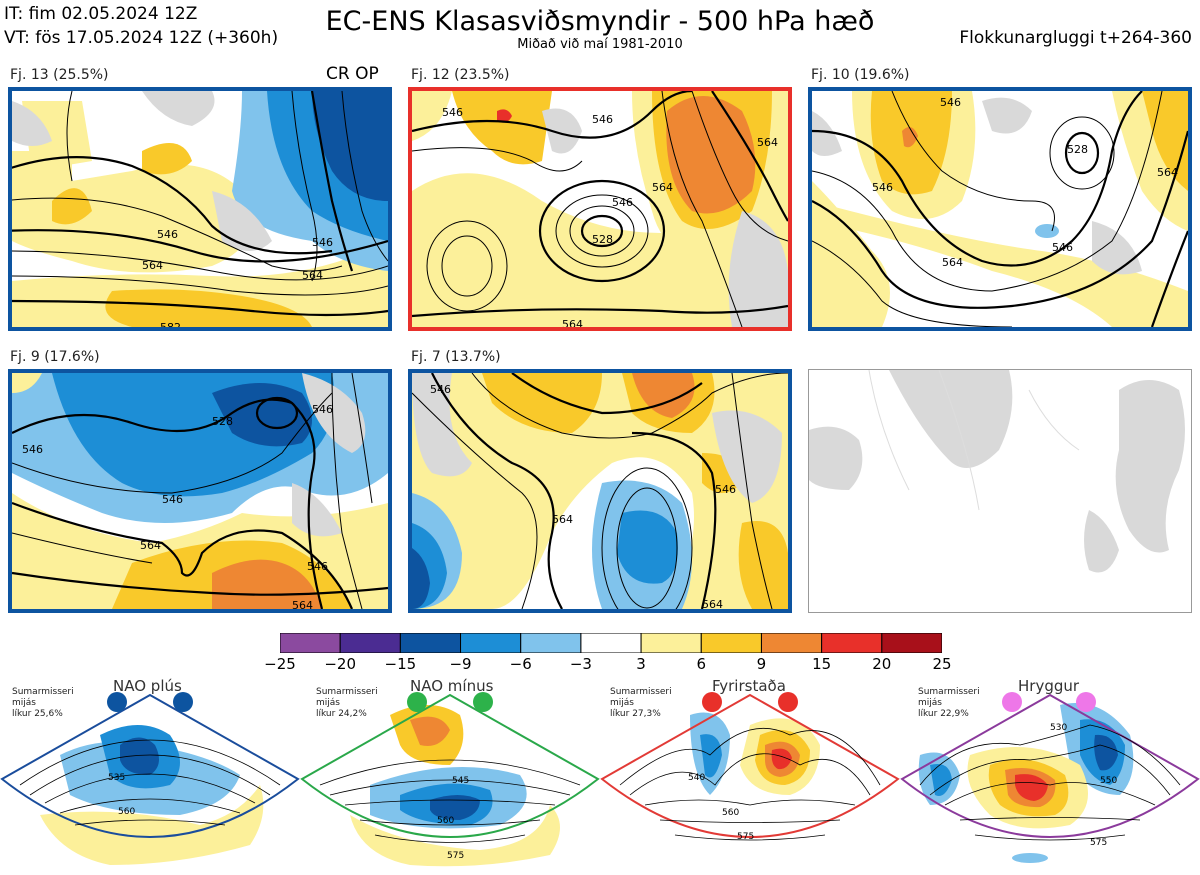  What do you see at coordinates (949, 703) in the screenshot?
I see `regime-note: Sumarmisseri mijás líkur 22,9%` at bounding box center [949, 703].